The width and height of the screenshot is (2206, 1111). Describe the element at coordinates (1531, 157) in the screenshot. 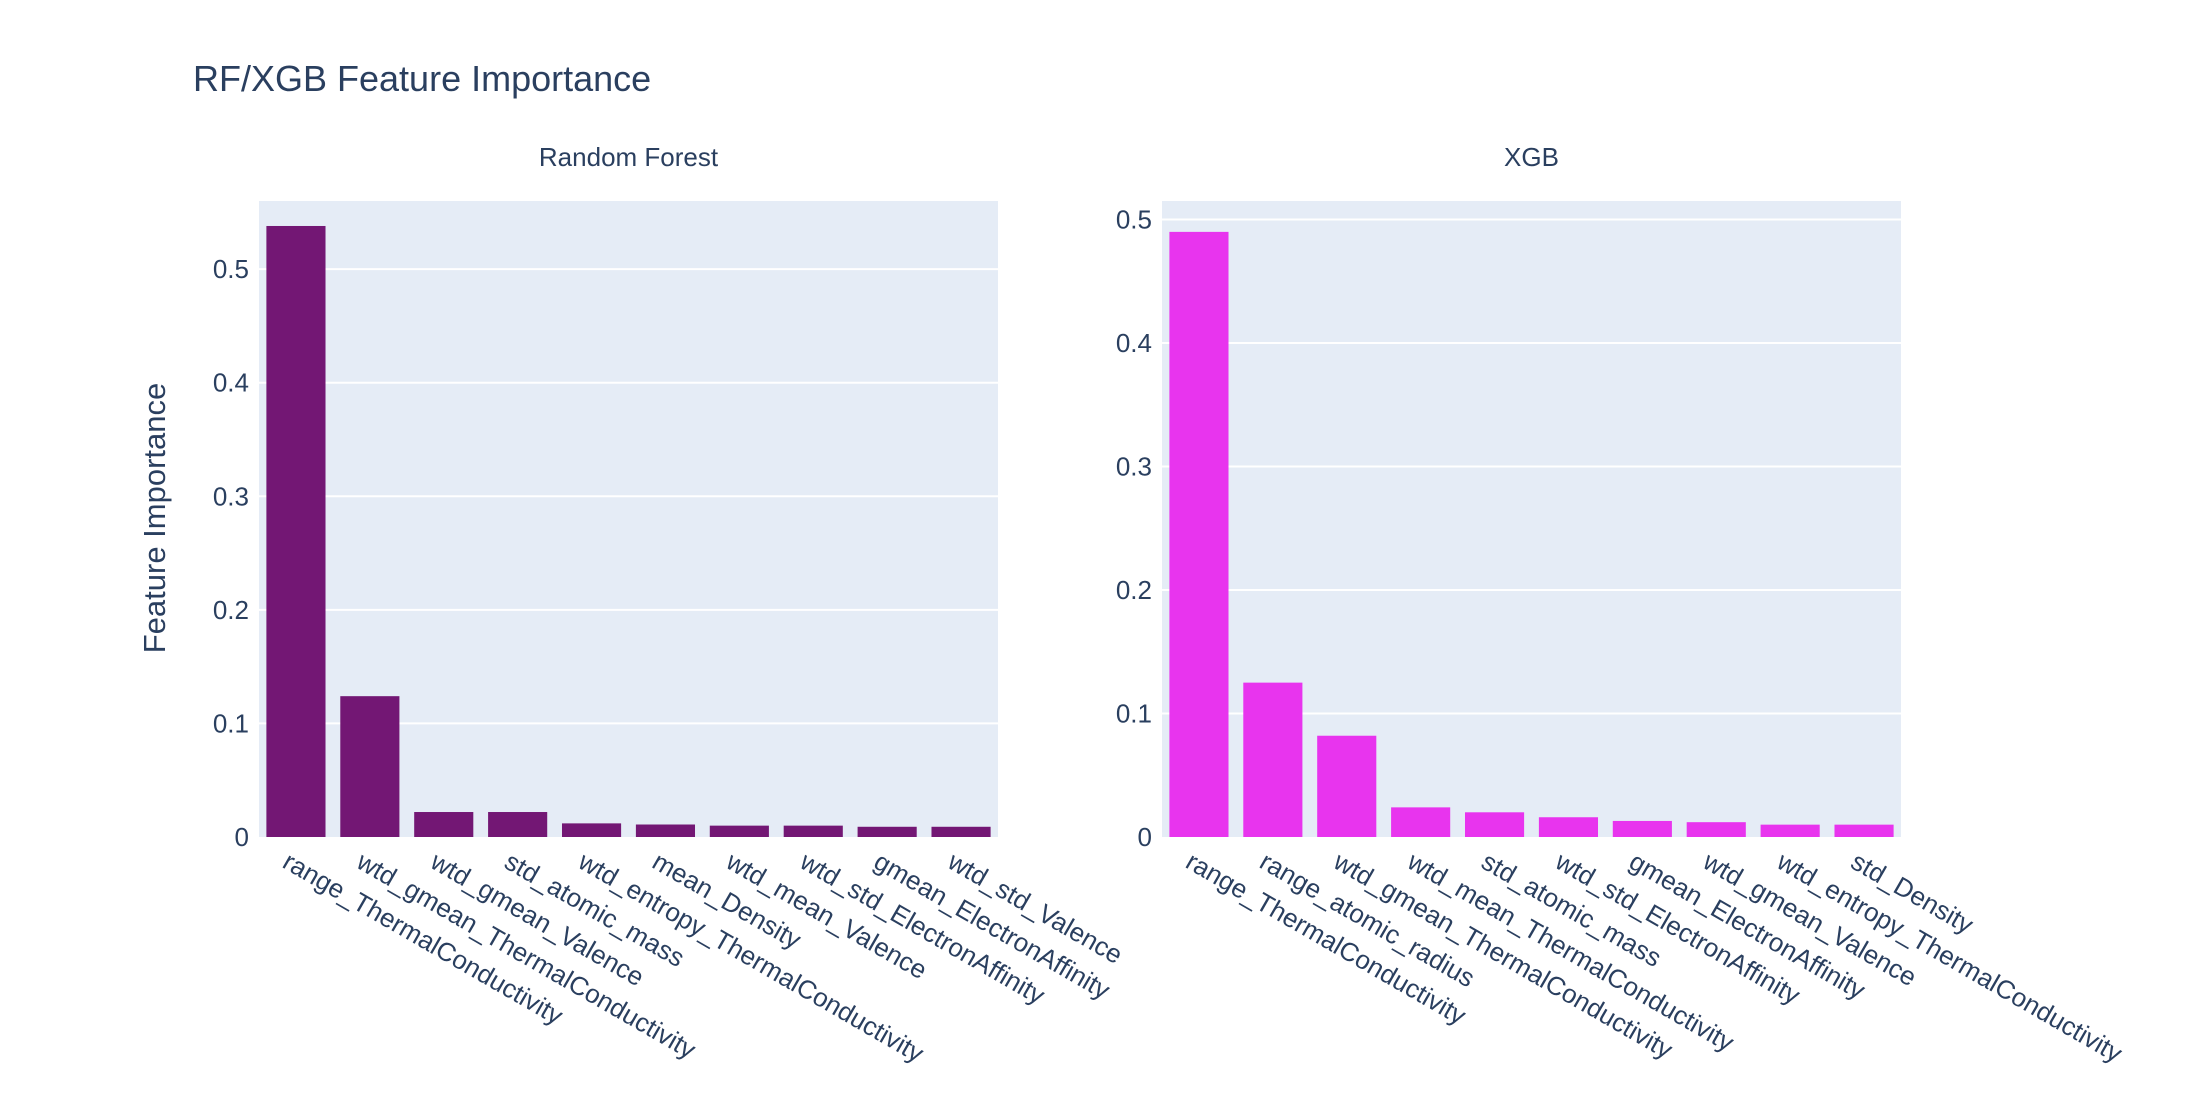

I see `subplot-title: XGB` at that location.